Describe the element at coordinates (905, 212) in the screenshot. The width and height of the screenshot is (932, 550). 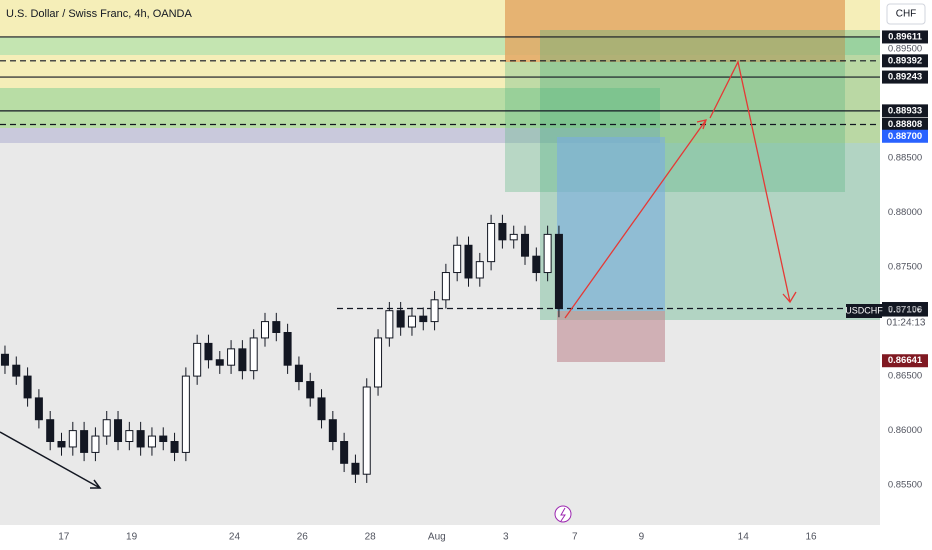
I see `price-label: 0.88000` at that location.